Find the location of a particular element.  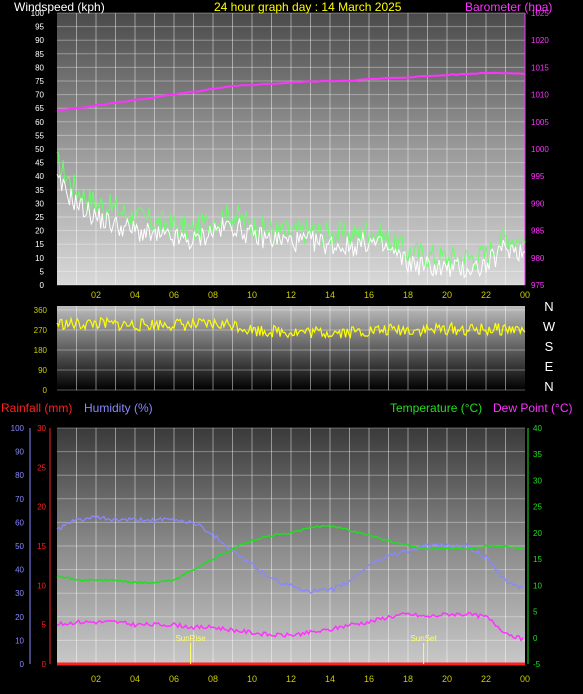

y-tick-label-humidity: 100 is located at coordinates (18, 428).